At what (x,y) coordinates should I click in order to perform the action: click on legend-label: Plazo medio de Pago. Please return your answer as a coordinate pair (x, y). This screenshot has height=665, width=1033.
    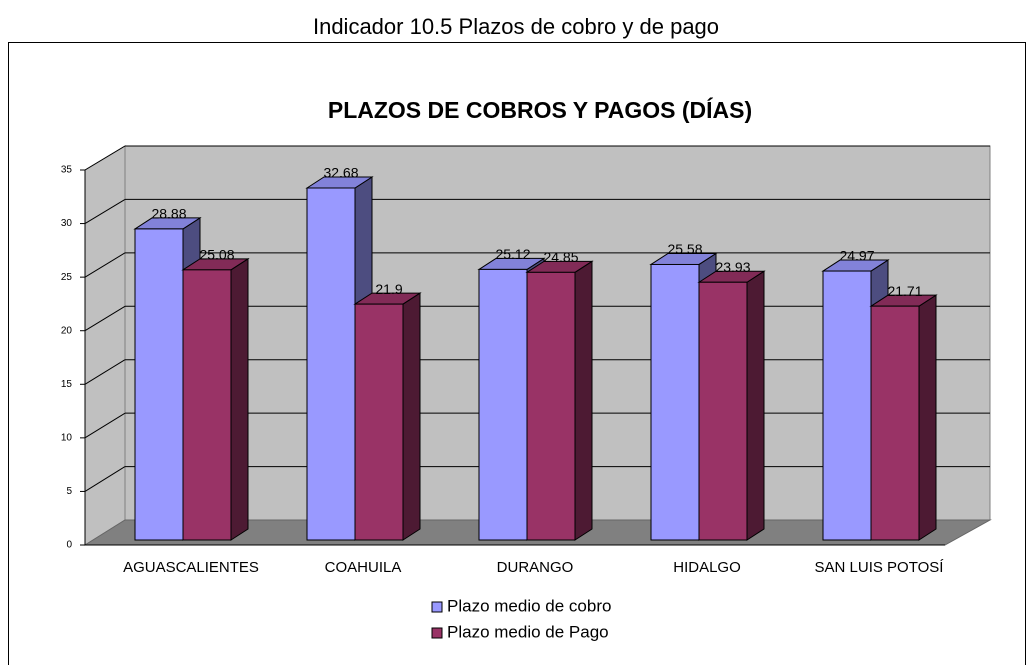
    Looking at the image, I should click on (528, 631).